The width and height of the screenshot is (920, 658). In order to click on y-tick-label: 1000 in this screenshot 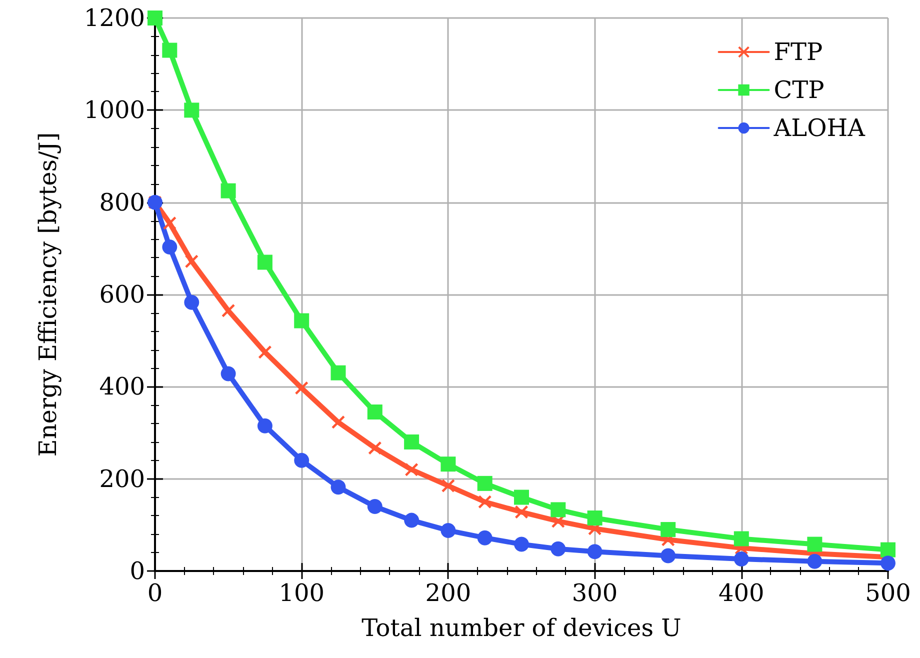, I will do `click(114, 110)`.